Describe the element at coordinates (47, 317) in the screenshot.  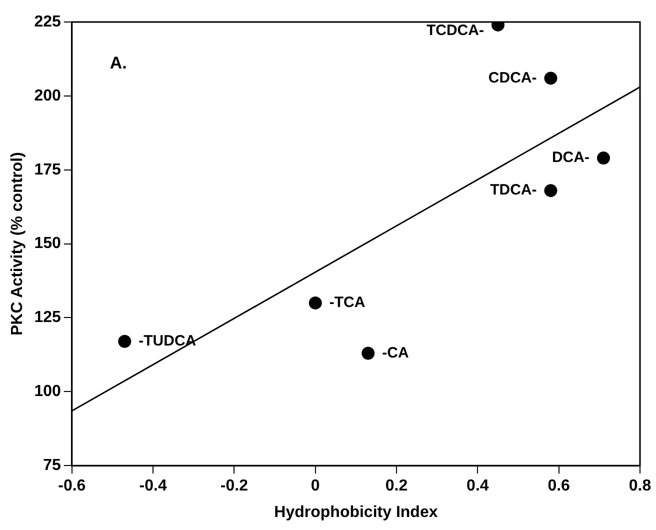
I see `y-tick-label: 125` at that location.